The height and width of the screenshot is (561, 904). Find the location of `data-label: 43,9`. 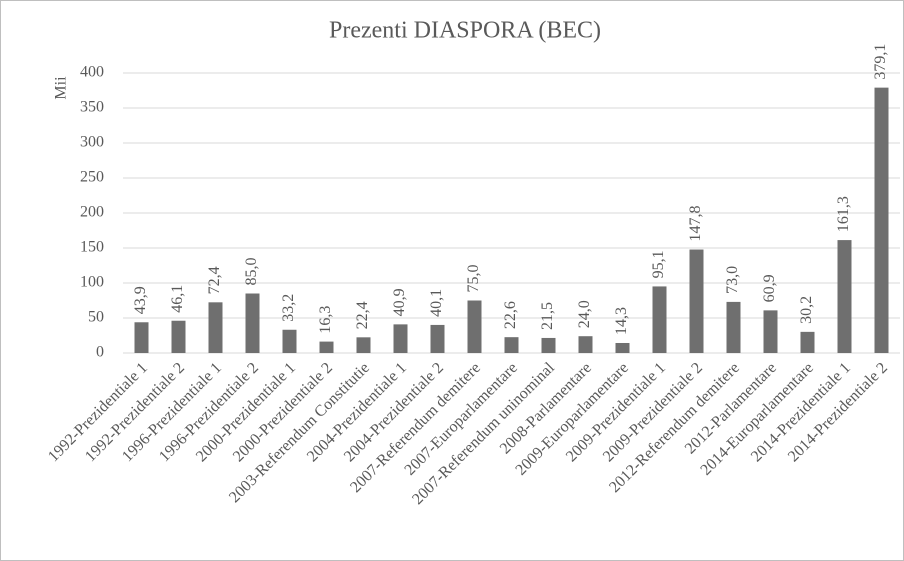

data-label: 43,9 is located at coordinates (140, 300).